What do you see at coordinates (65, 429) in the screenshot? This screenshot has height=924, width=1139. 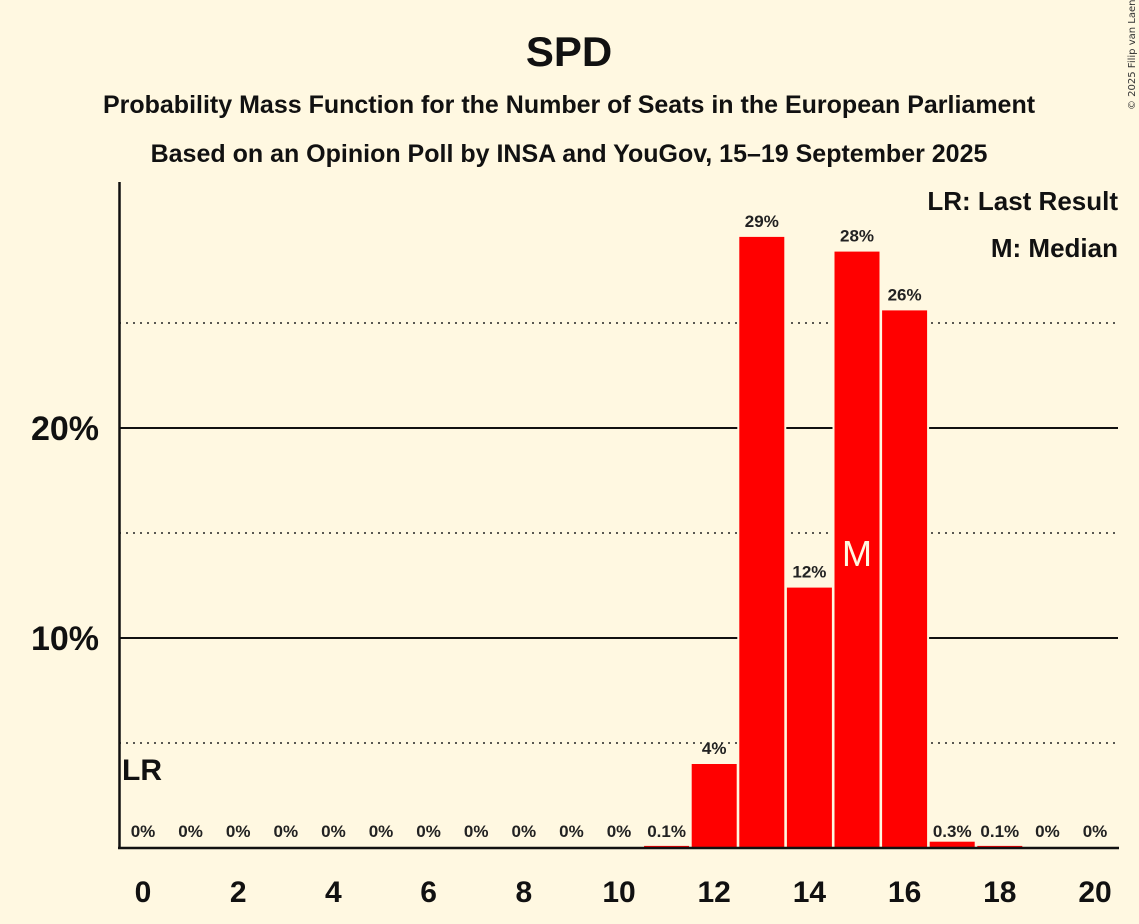 I see `y-tick-label: 20%` at bounding box center [65, 429].